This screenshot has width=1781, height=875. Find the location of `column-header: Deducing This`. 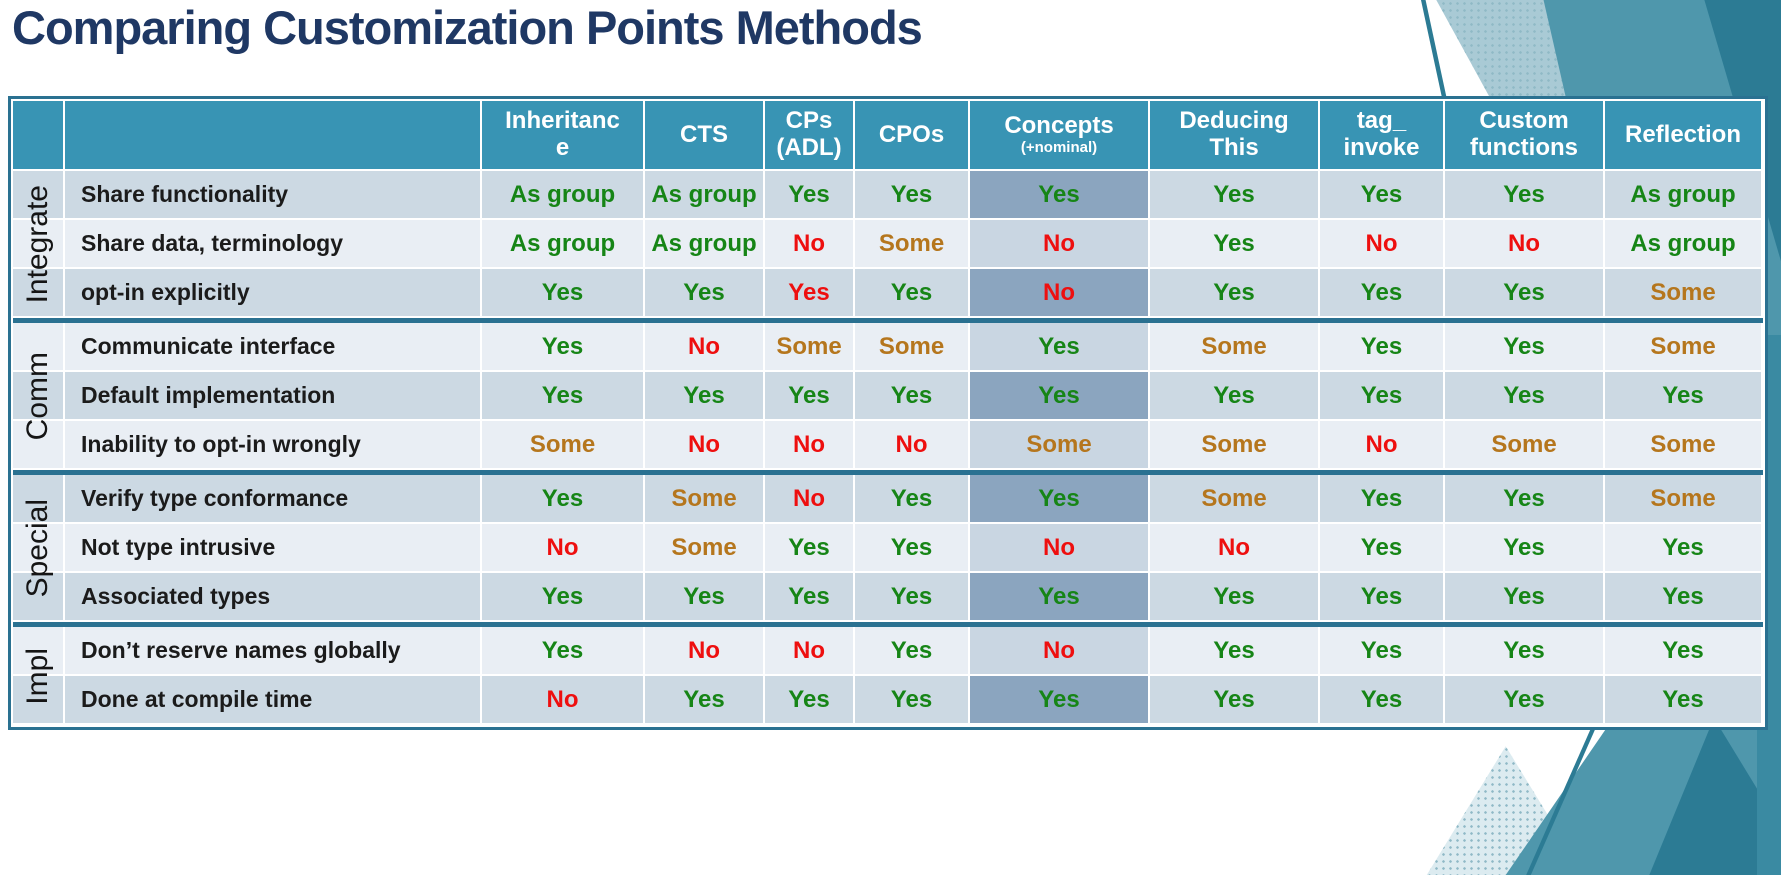

column-header: Deducing This is located at coordinates (1235, 136).